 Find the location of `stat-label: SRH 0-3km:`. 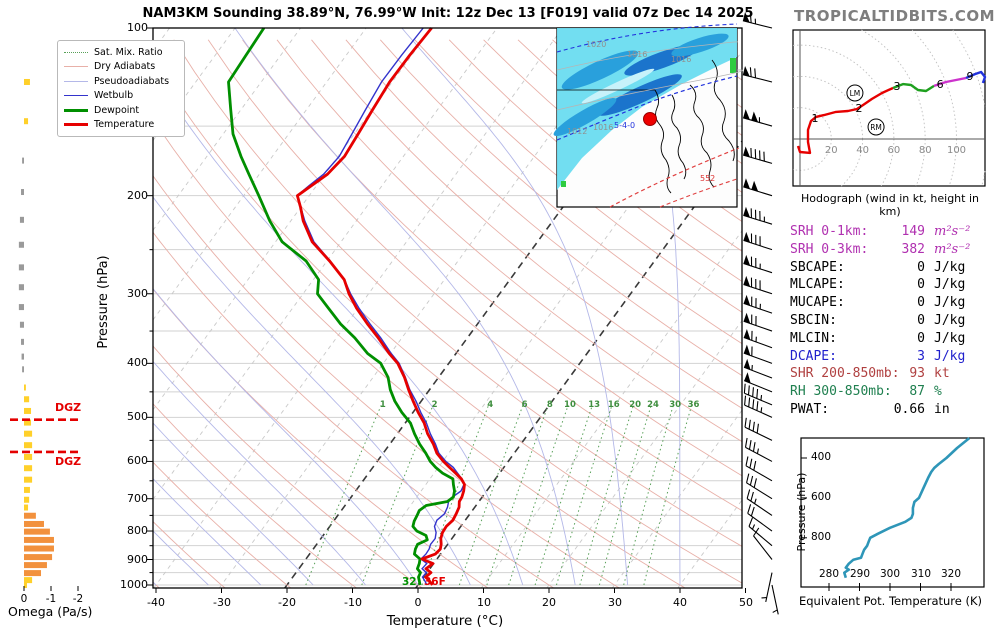

stat-label: SRH 0-3km: is located at coordinates (829, 249).